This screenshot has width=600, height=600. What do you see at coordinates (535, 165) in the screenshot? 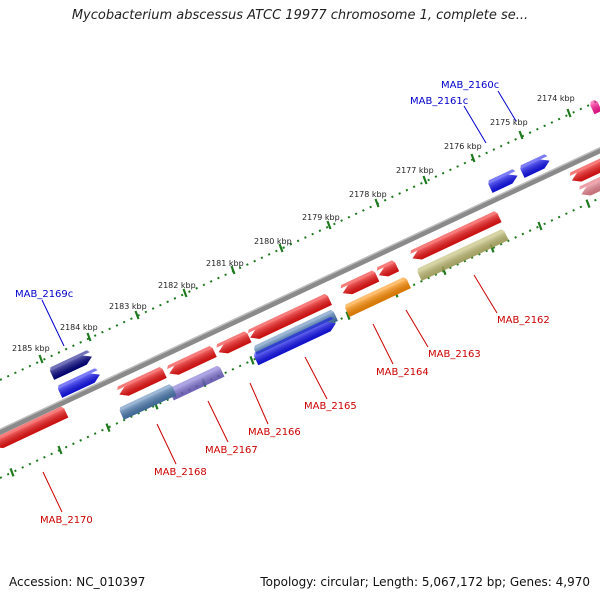
I see `gene-block-MAB_2160c-part` at bounding box center [535, 165].